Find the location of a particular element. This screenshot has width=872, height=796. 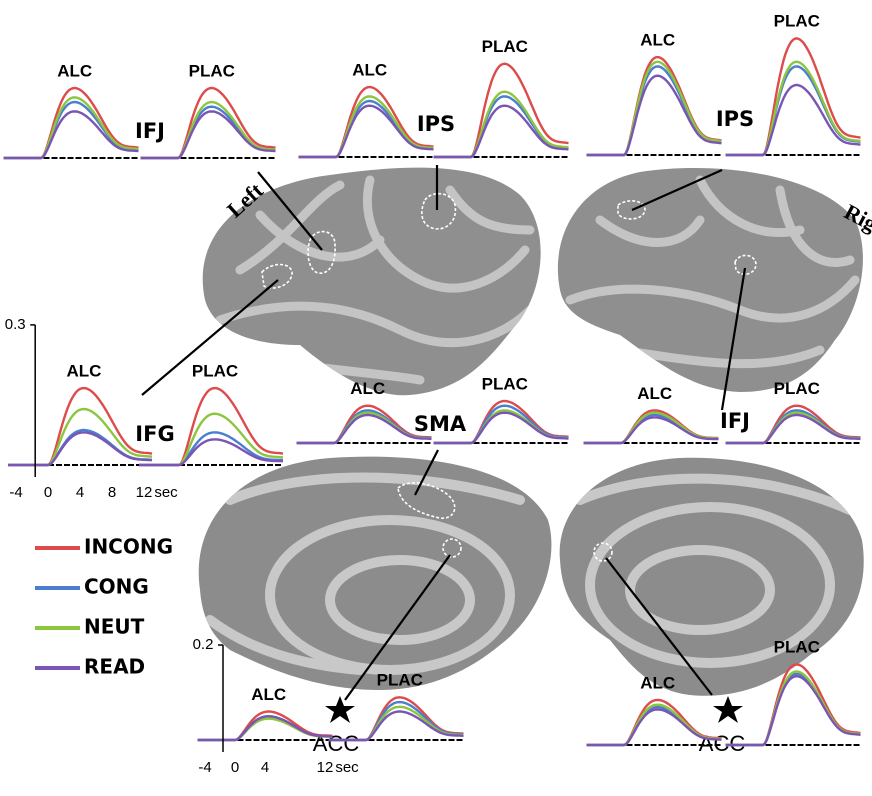

y-tick-label: 0.2 is located at coordinates (203, 644).